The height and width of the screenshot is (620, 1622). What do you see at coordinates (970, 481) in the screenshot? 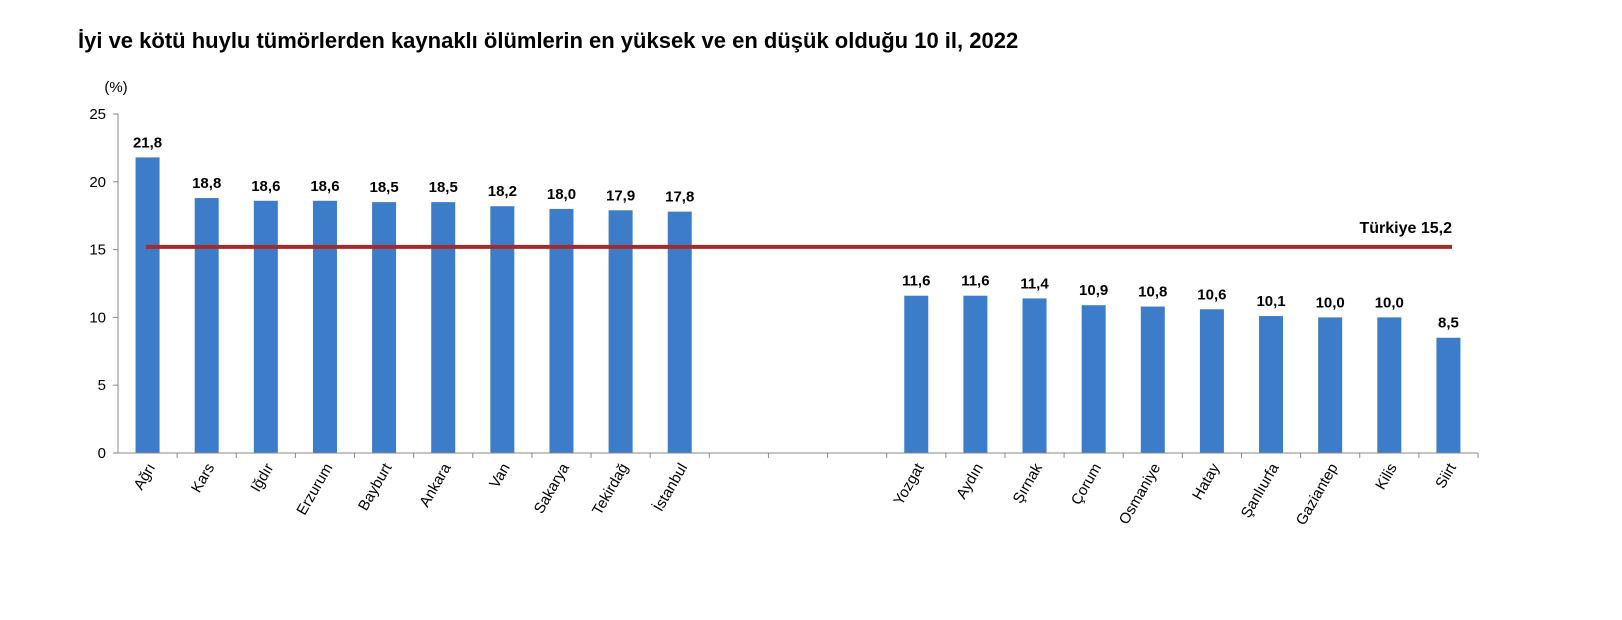
I see `x-tick-label: Aydın` at bounding box center [970, 481].